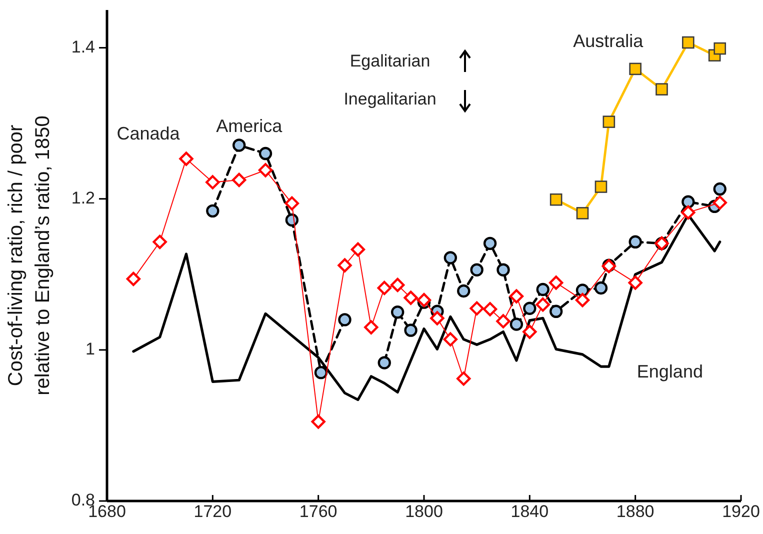 The image size is (763, 534). What do you see at coordinates (741, 511) in the screenshot?
I see `x-tick-label: 1920` at bounding box center [741, 511].